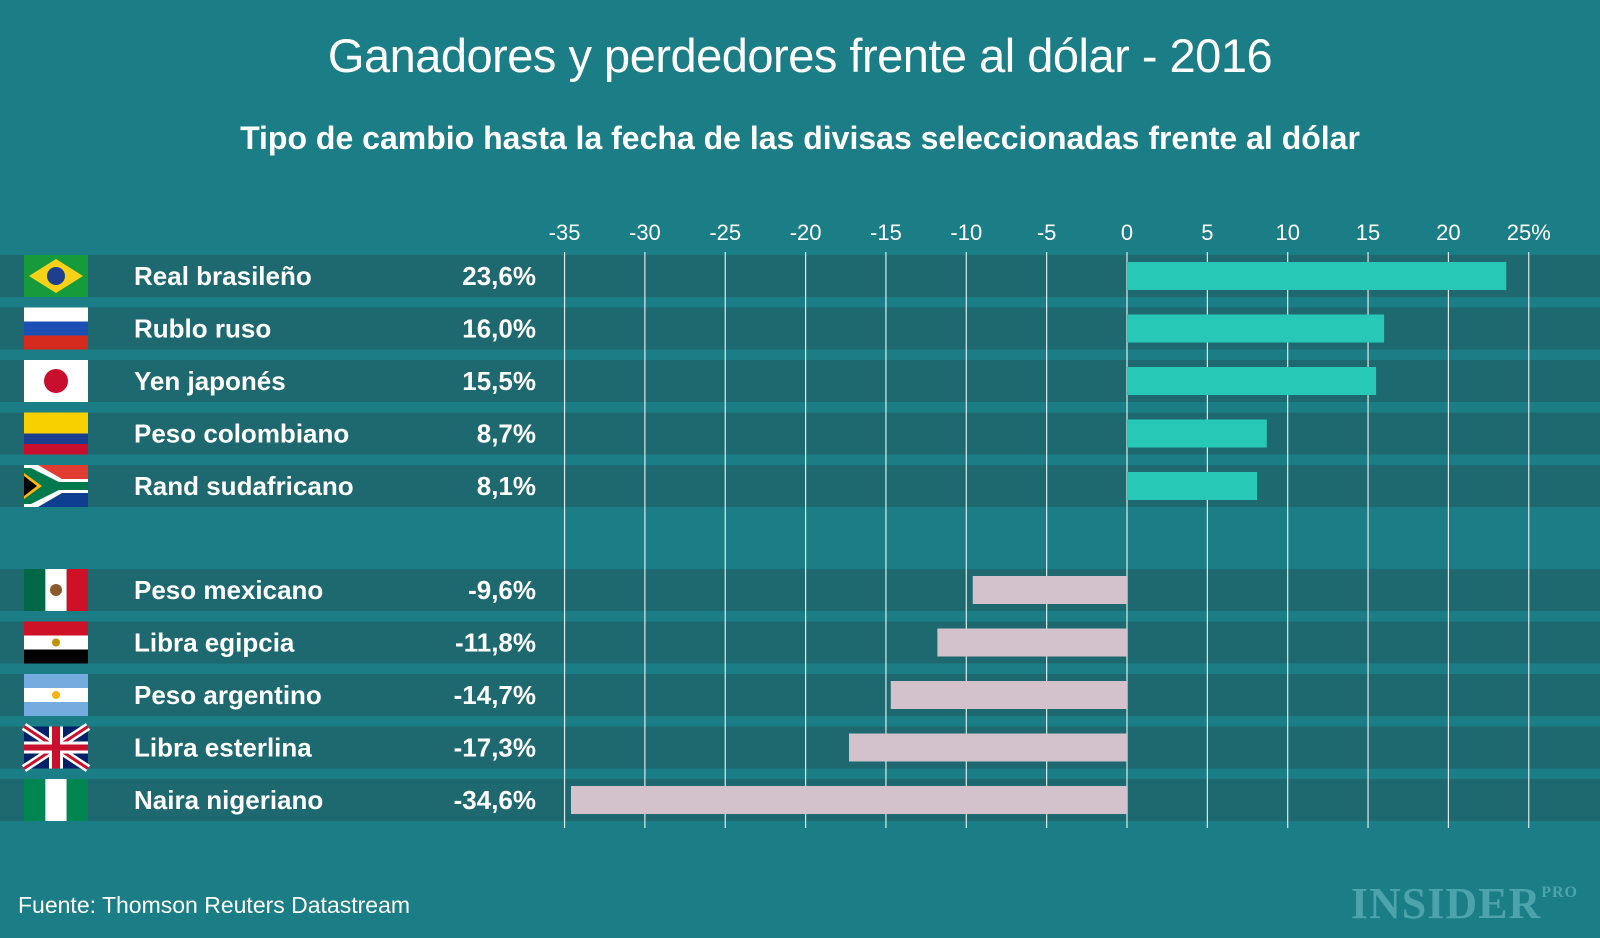 The width and height of the screenshot is (1600, 938). I want to click on source-note: Fuente: Thomson Reuters Datastream, so click(214, 905).